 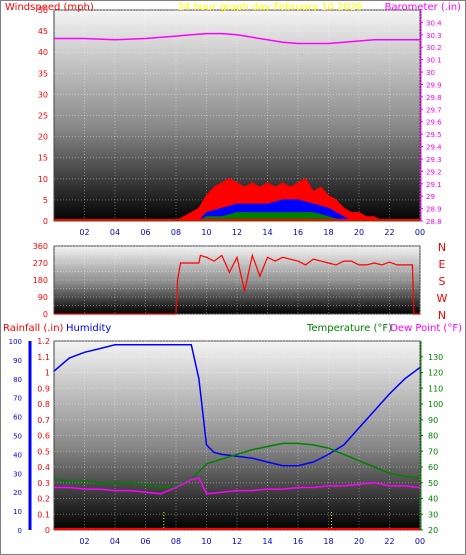 What do you see at coordinates (43, 420) in the screenshot?
I see `rain-tick-label: 0.7` at bounding box center [43, 420].